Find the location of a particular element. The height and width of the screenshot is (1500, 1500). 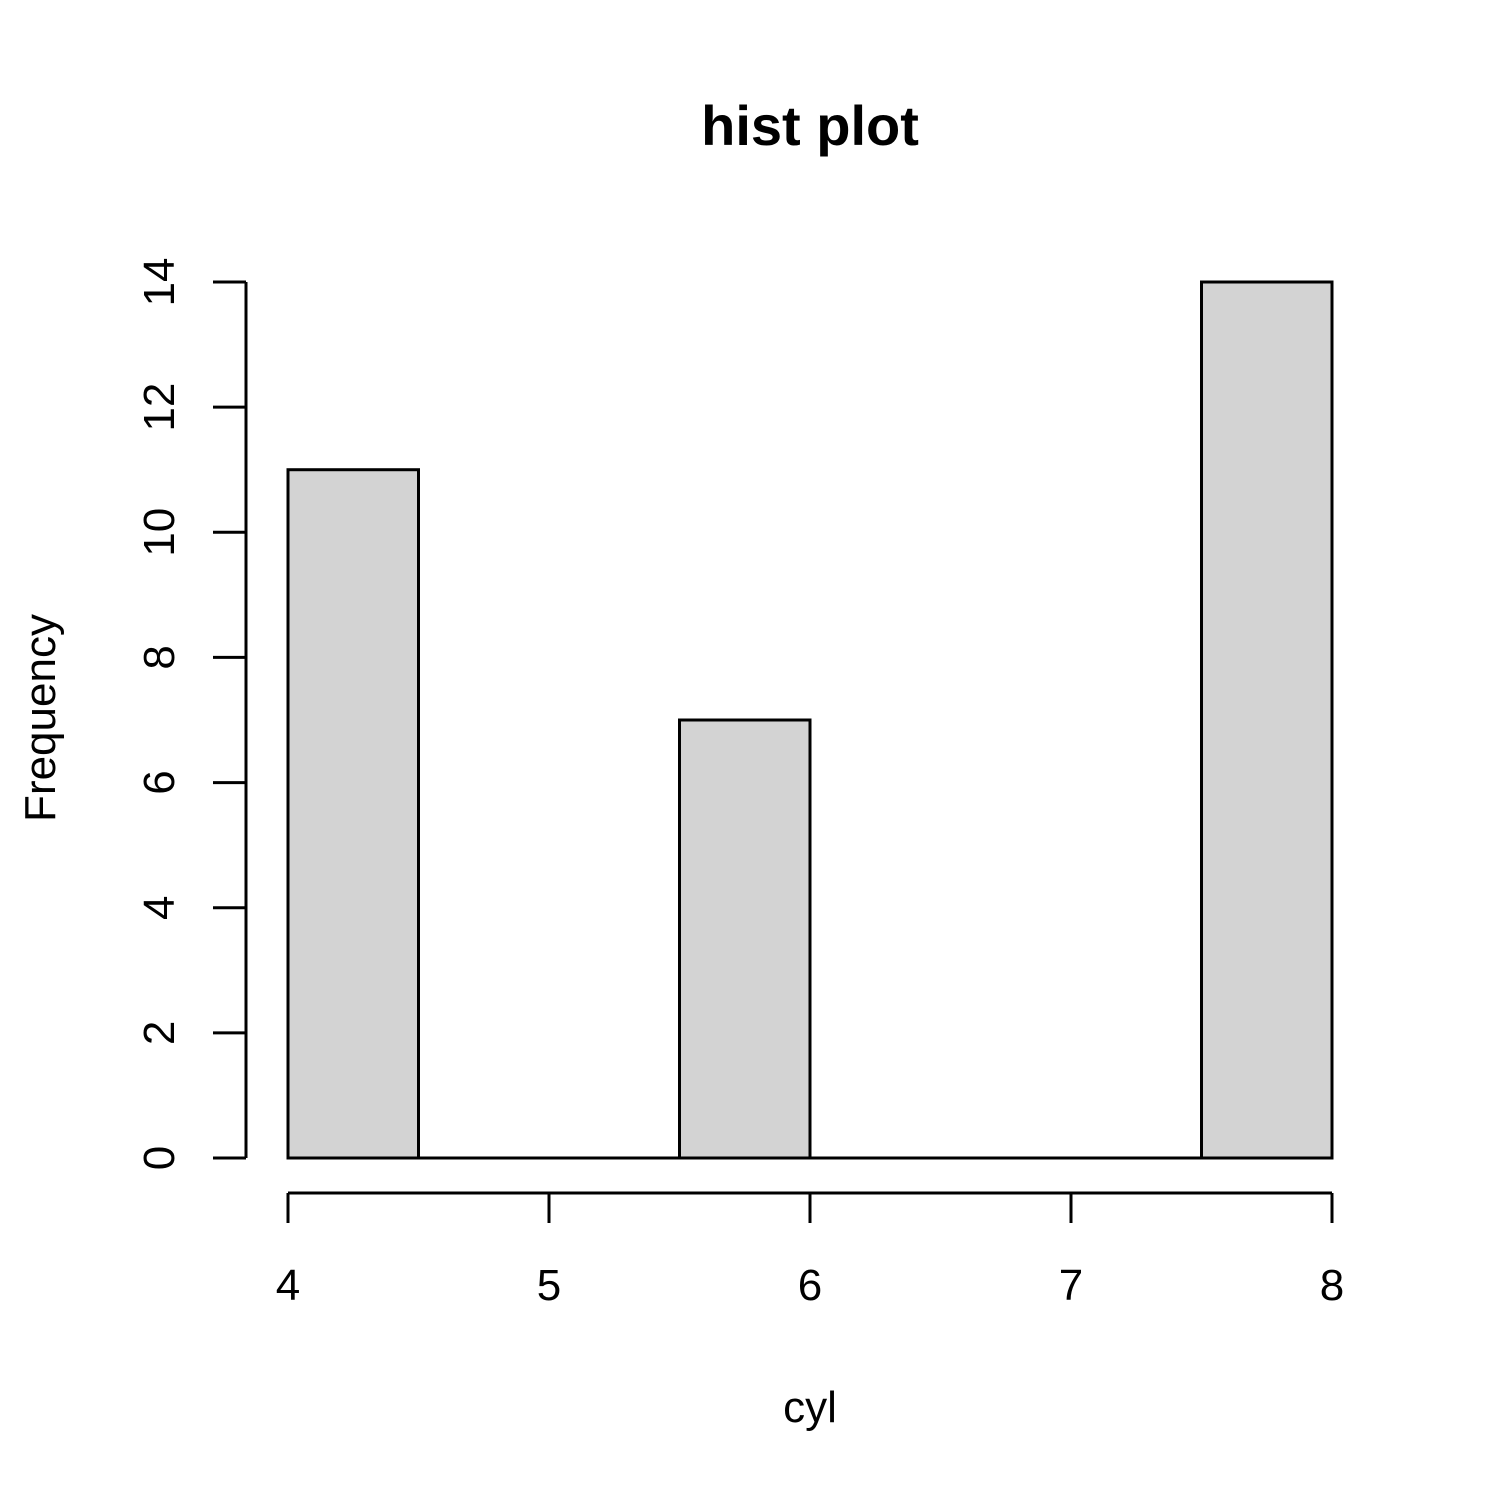

x-tick-label-1: 5 is located at coordinates (549, 1285).